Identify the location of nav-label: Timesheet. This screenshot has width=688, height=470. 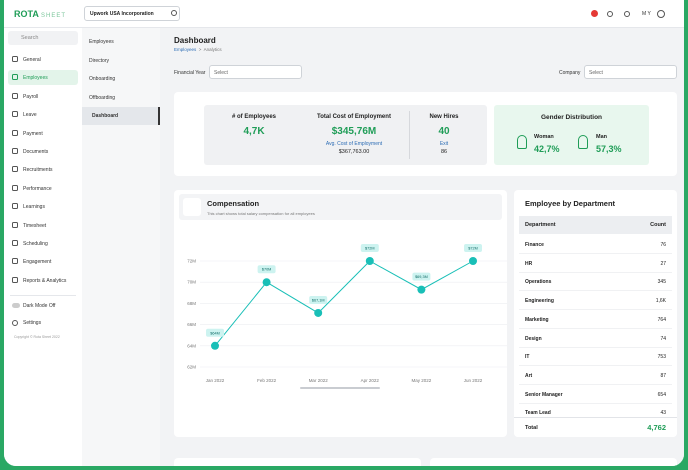
(35, 225).